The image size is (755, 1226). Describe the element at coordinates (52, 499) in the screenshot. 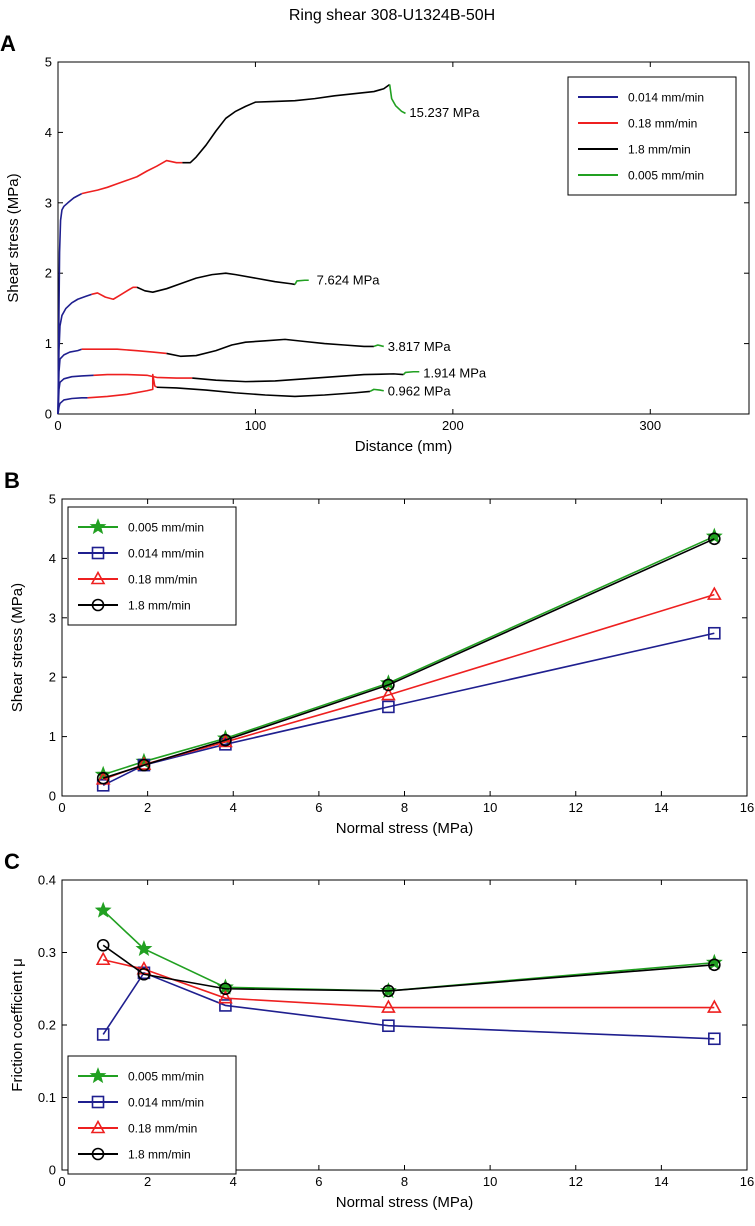

I see `panel-b-y-tick-label: 5` at that location.